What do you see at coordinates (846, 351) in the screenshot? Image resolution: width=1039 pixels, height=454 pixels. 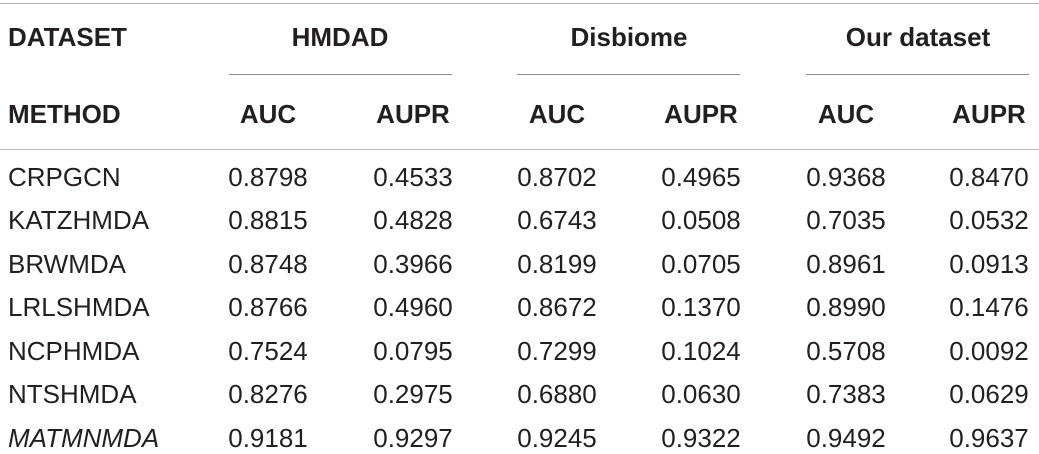 I see `value-cell: 0.5708` at bounding box center [846, 351].